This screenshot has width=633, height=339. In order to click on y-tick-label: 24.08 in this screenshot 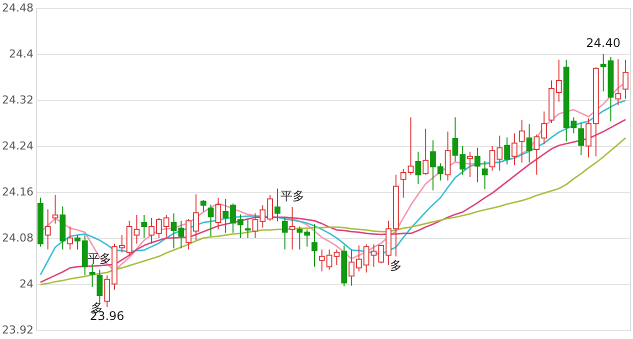, I will do `click(18, 238)`.